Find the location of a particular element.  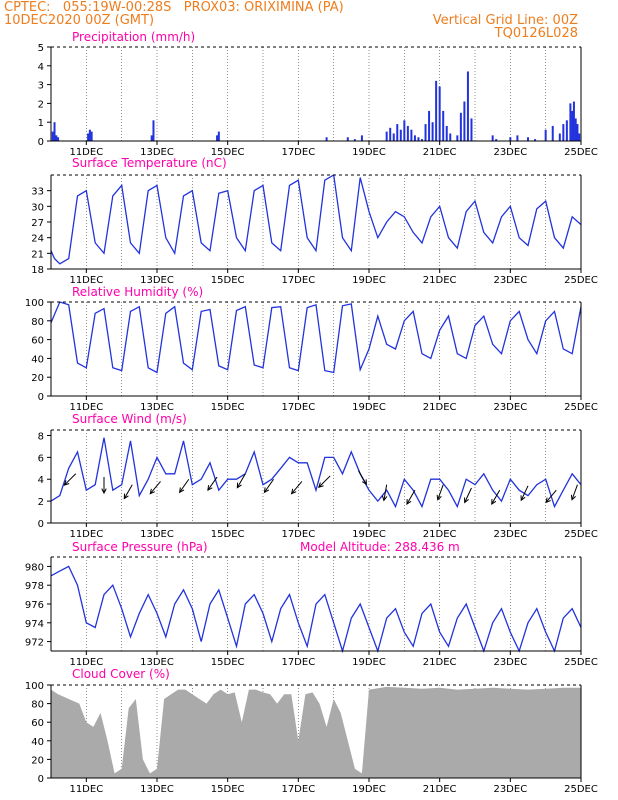

y-tick-label: 27 is located at coordinates (37, 223).